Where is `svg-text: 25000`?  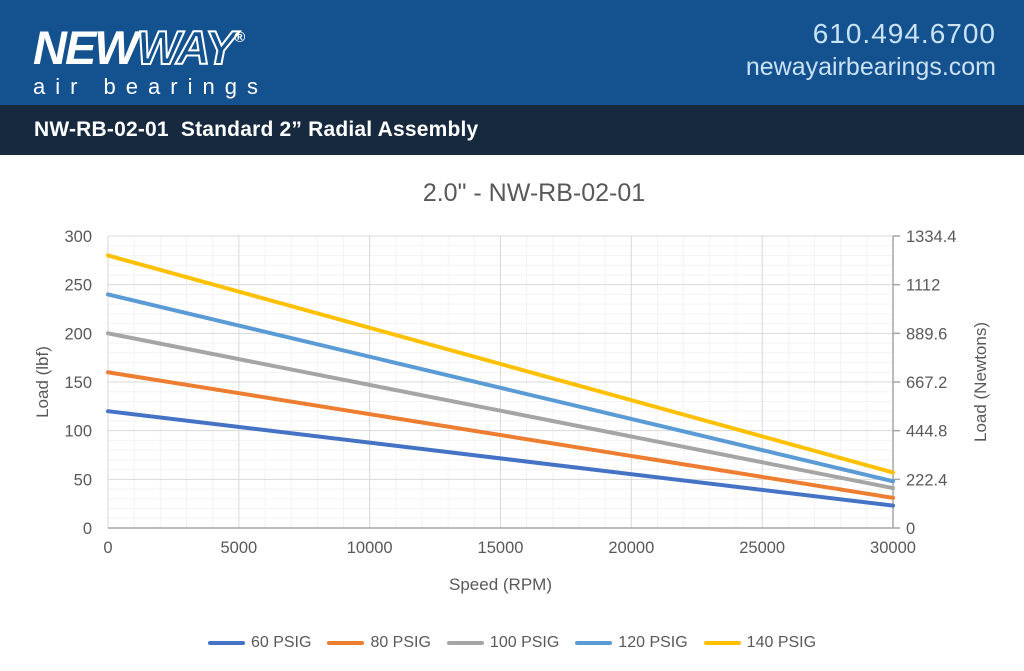 svg-text: 25000 is located at coordinates (762, 548).